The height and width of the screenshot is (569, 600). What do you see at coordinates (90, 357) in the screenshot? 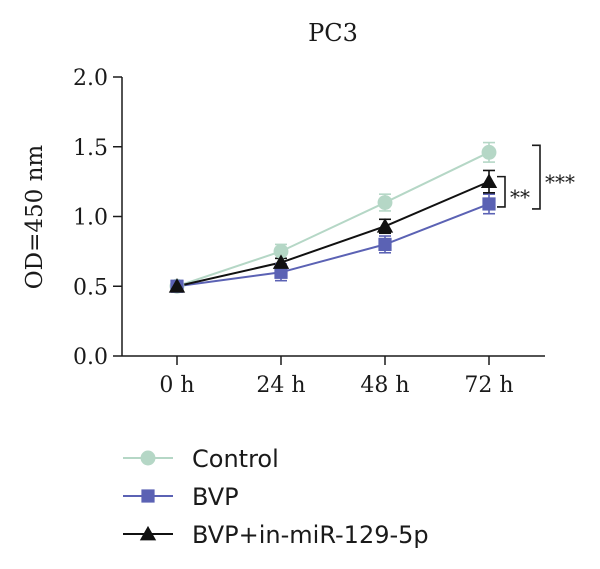
I see `y-tick-label: 0.0` at bounding box center [90, 357].